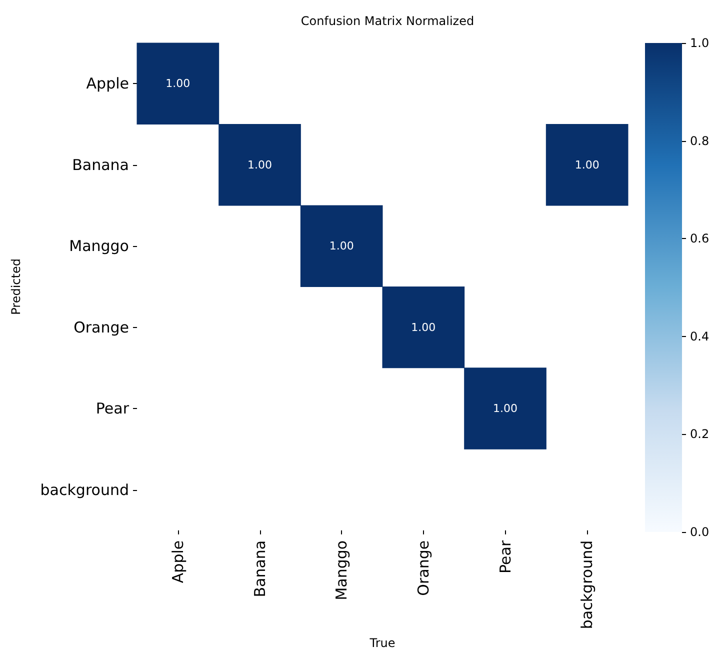 The height and width of the screenshot is (654, 717). What do you see at coordinates (423, 568) in the screenshot?
I see `x-tick-label: Orange` at bounding box center [423, 568].